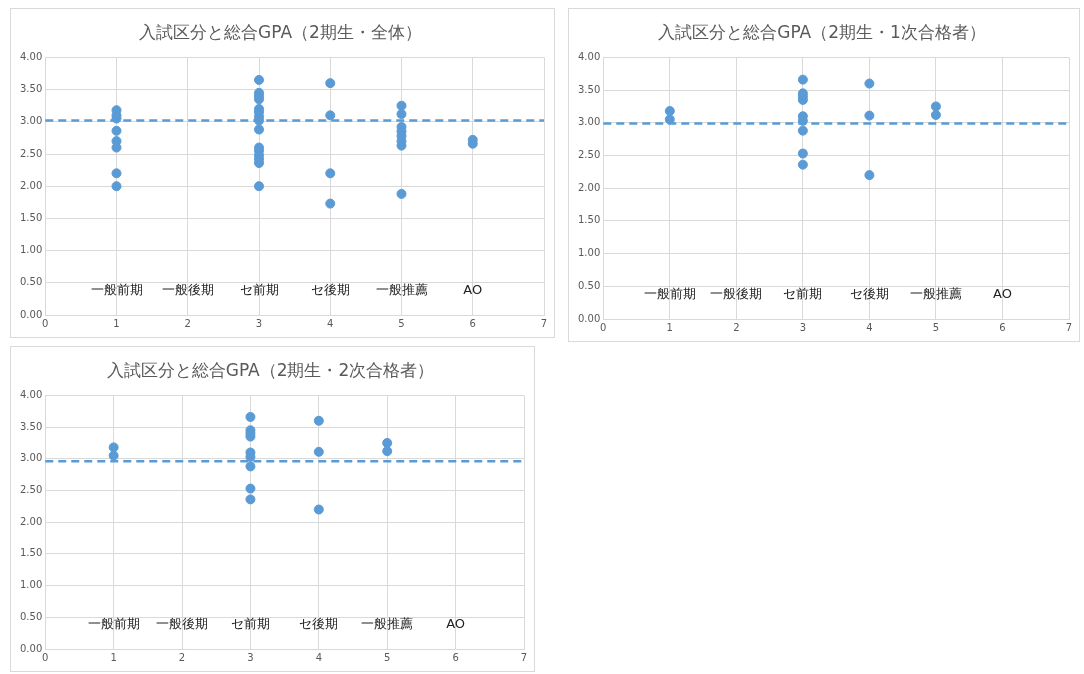 This screenshot has height=674, width=1084. What do you see at coordinates (280, 31) in the screenshot?
I see `chart-title: 入試区分と総合GPA（2期生・全体）` at bounding box center [280, 31].